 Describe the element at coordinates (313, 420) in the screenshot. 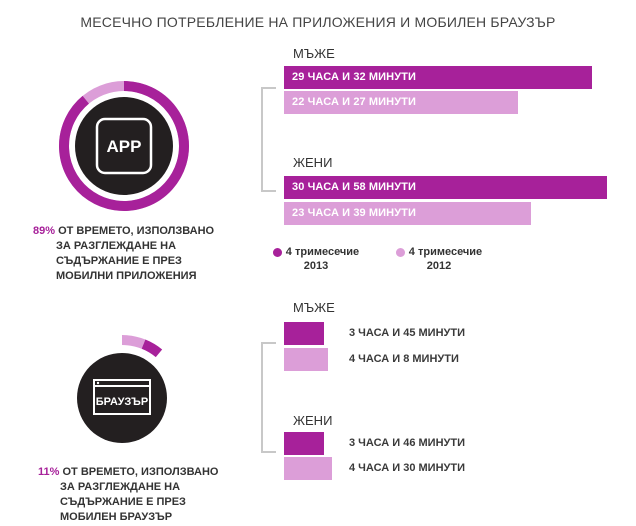

I see `browser-women-label: ЖЕНИ` at that location.